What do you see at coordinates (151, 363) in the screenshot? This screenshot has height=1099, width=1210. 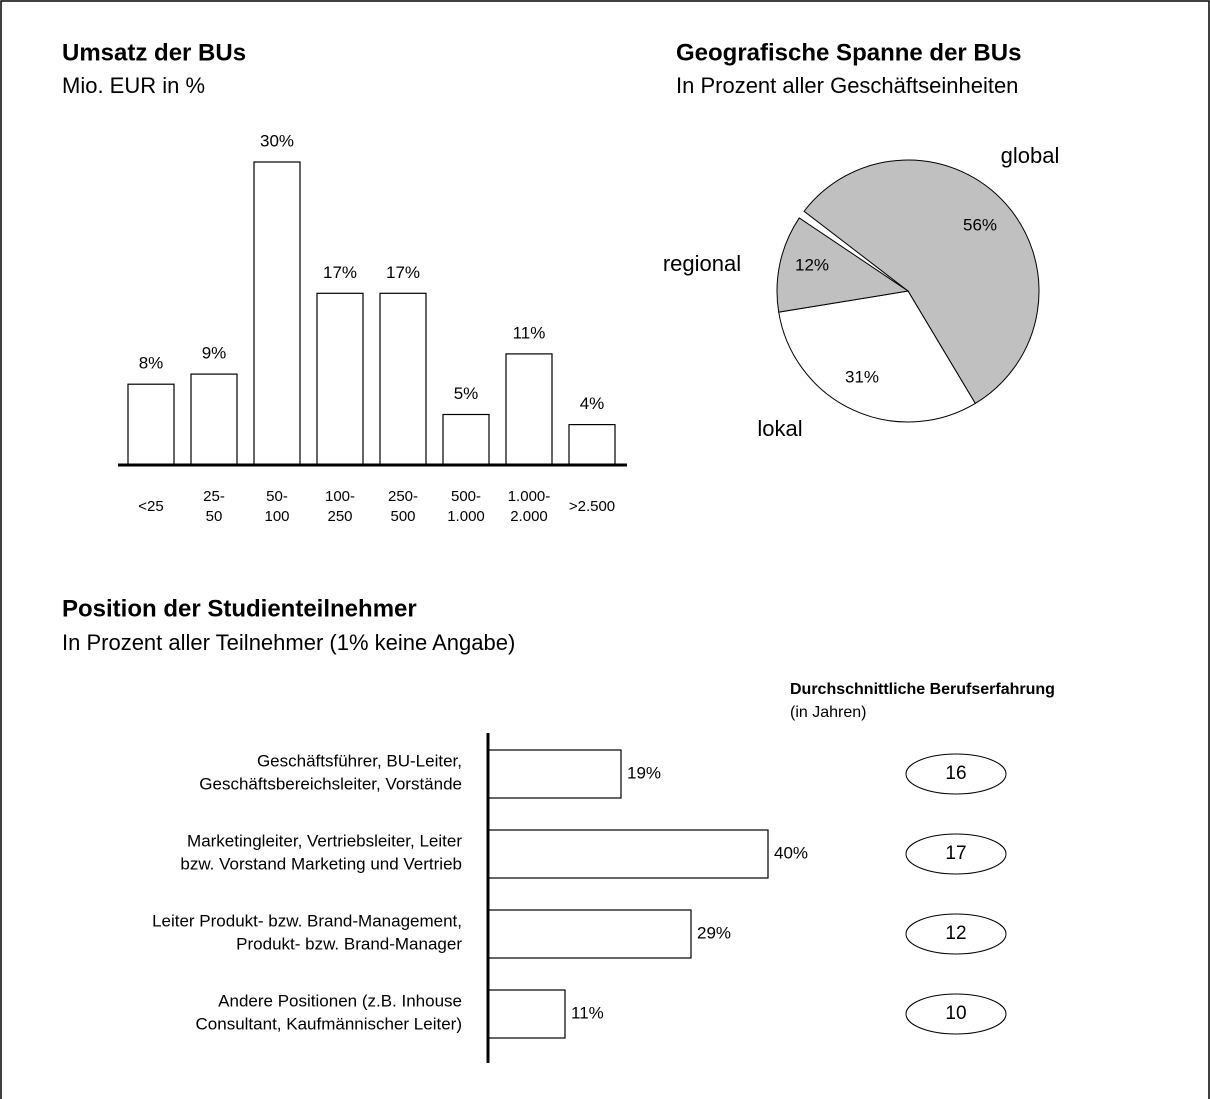 I see `value-label: 8%` at bounding box center [151, 363].